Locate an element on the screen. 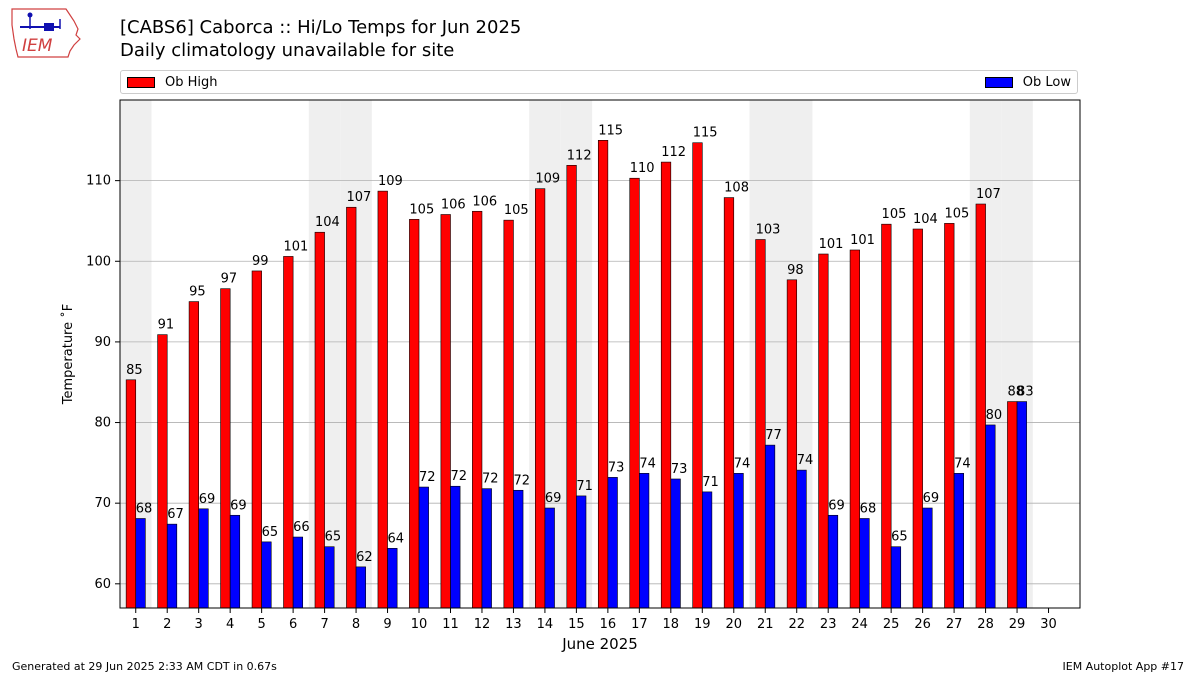 Image resolution: width=1200 pixels, height=675 pixels. x-tick-label: 5 is located at coordinates (261, 624).